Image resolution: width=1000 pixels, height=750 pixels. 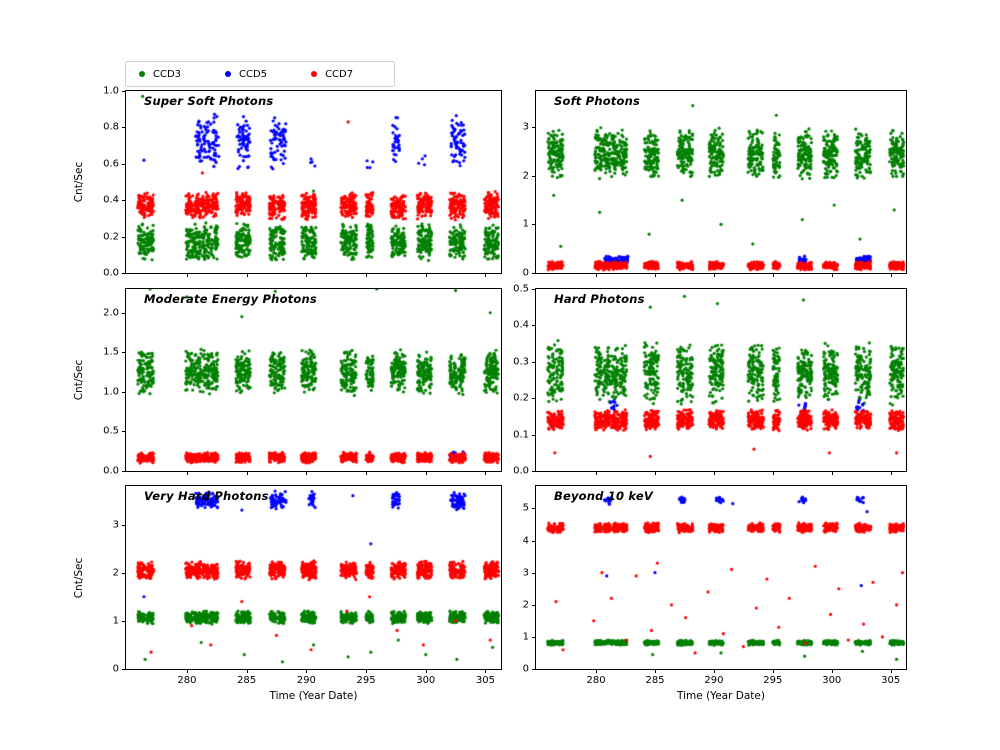 I want to click on subplot-title: Moderate Energy Photons, so click(x=230, y=299).